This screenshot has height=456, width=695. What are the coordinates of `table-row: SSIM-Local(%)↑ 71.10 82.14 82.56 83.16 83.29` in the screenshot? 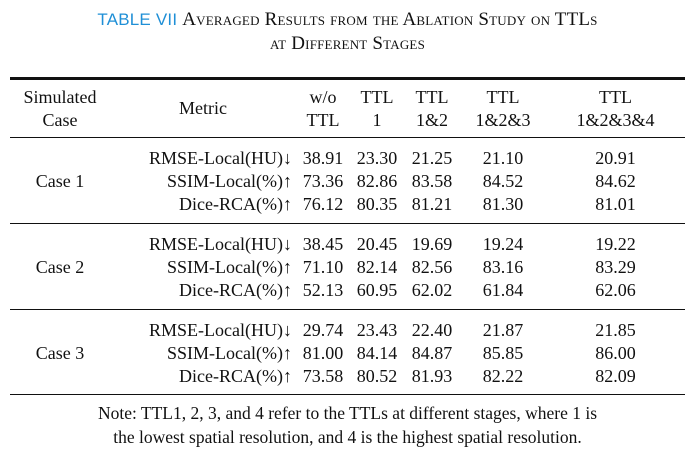 It's located at (347, 267).